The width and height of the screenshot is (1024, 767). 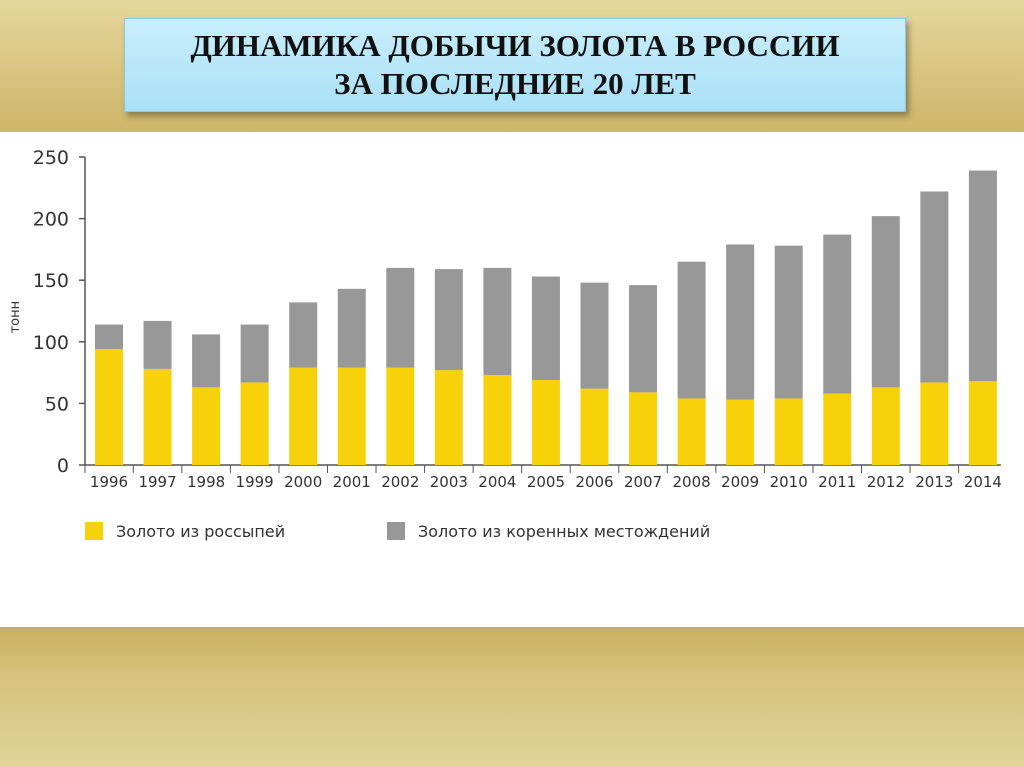 I want to click on legend-label-placer: Золото из россыпей, so click(x=200, y=531).